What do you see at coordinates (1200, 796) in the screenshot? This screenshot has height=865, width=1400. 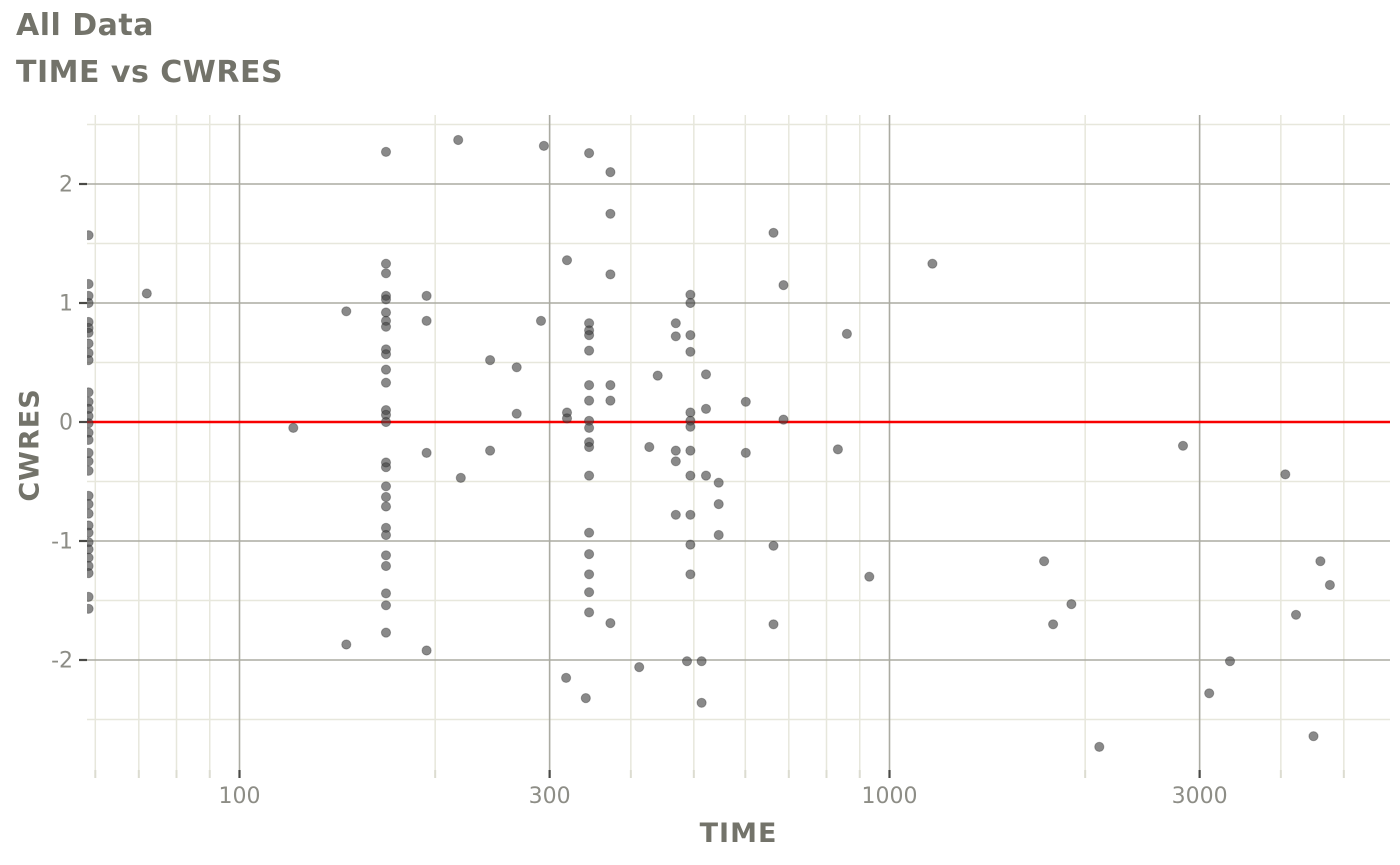 I see `x-tick-label: 3000` at bounding box center [1200, 796].